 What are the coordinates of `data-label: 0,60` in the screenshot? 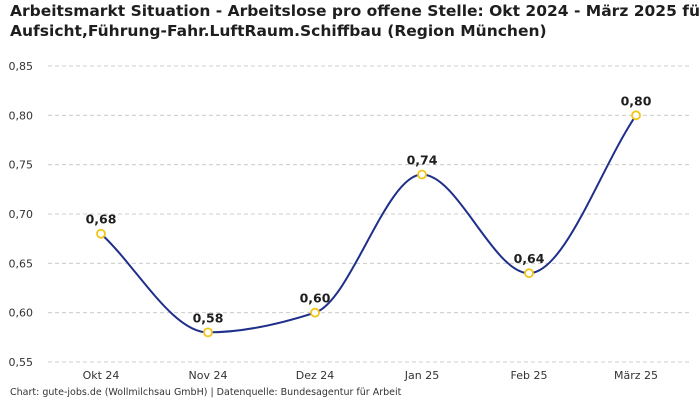 It's located at (315, 298).